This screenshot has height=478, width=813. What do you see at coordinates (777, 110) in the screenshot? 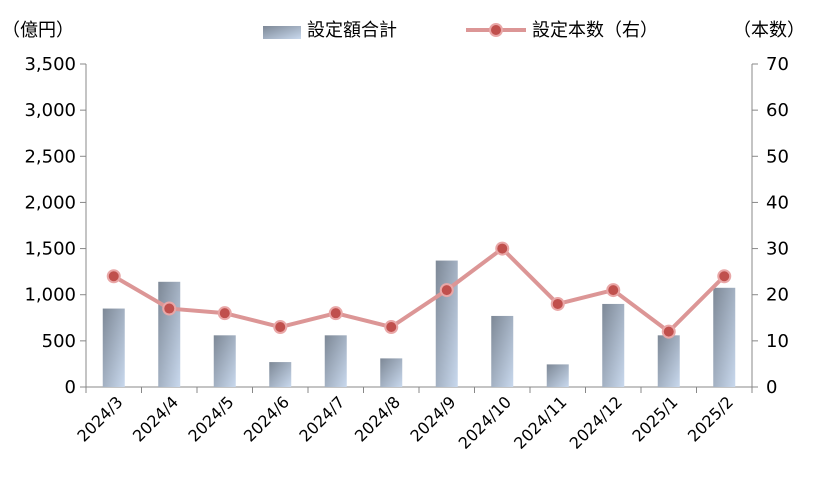
I see `right-axis-tick-label: 60` at bounding box center [777, 110].